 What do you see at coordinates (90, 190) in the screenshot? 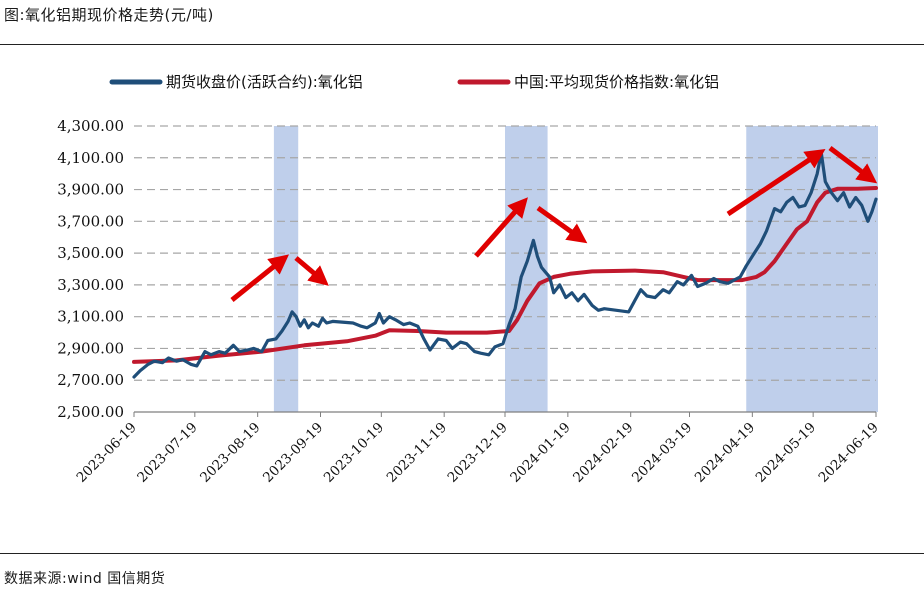
I see `y-tick-label: 3,900.00` at bounding box center [90, 190].